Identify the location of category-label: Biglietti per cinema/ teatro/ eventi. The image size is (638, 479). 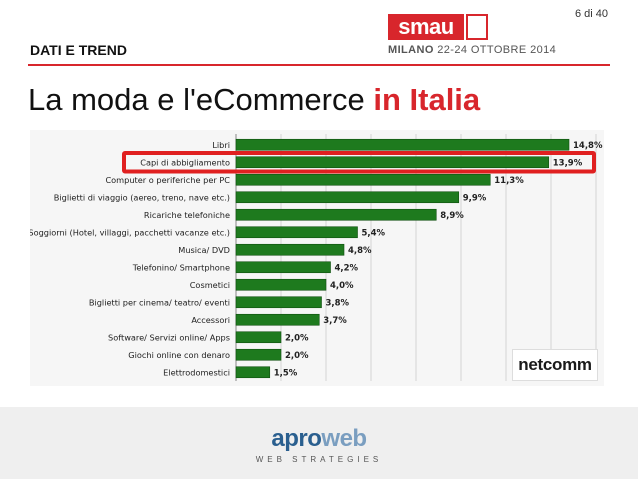
(159, 302).